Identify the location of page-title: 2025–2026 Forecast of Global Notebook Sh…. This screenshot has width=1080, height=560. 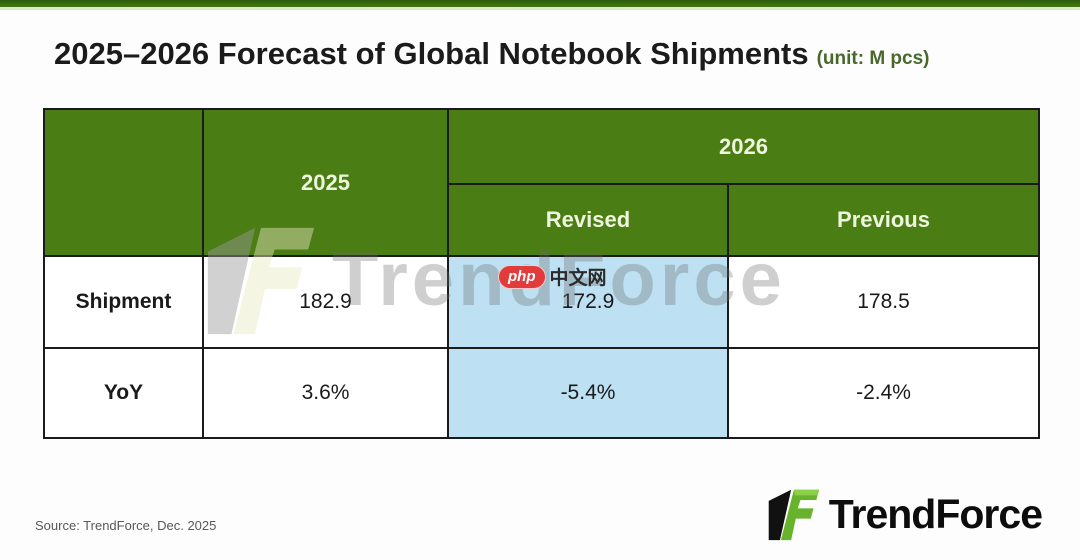
(431, 53).